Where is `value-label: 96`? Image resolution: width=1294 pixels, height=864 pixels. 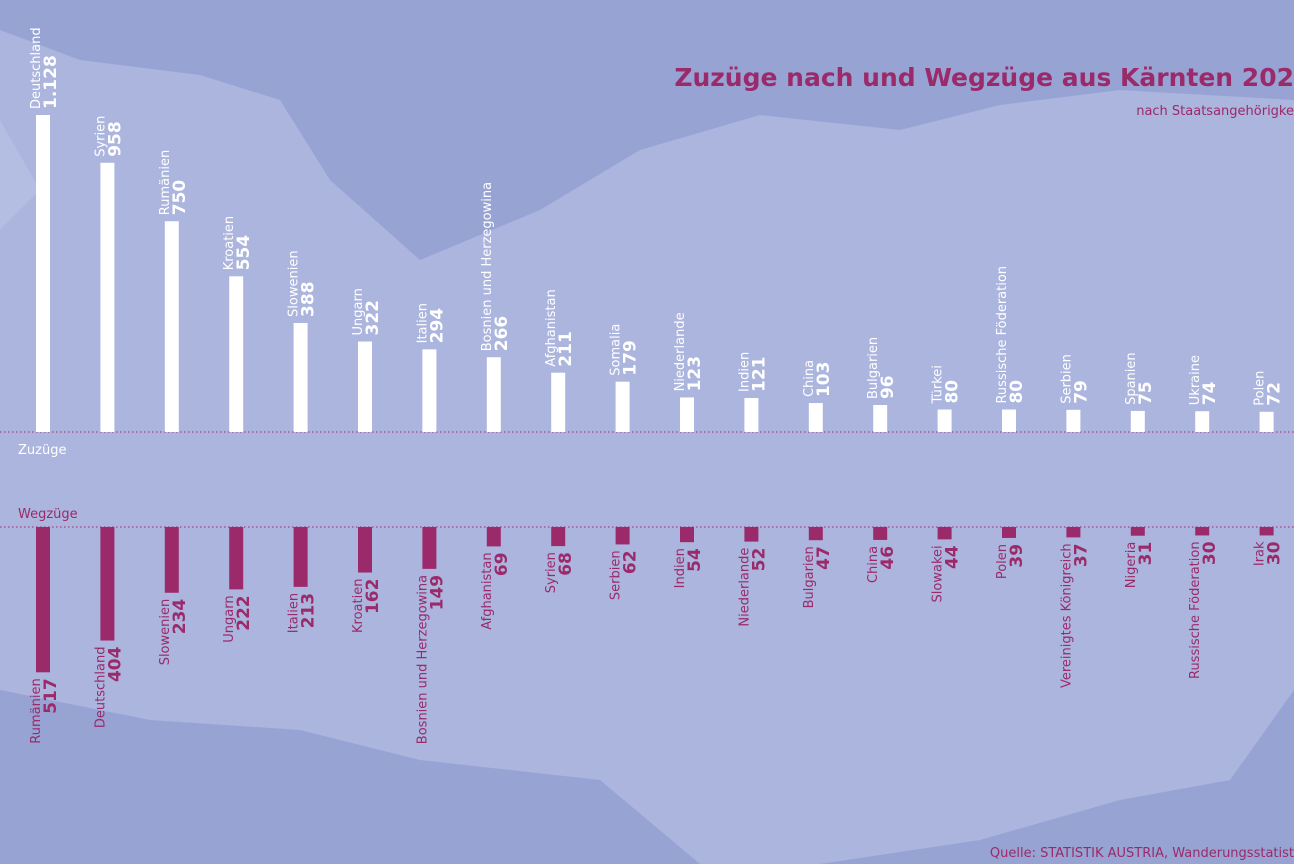
value-label: 96 is located at coordinates (888, 387).